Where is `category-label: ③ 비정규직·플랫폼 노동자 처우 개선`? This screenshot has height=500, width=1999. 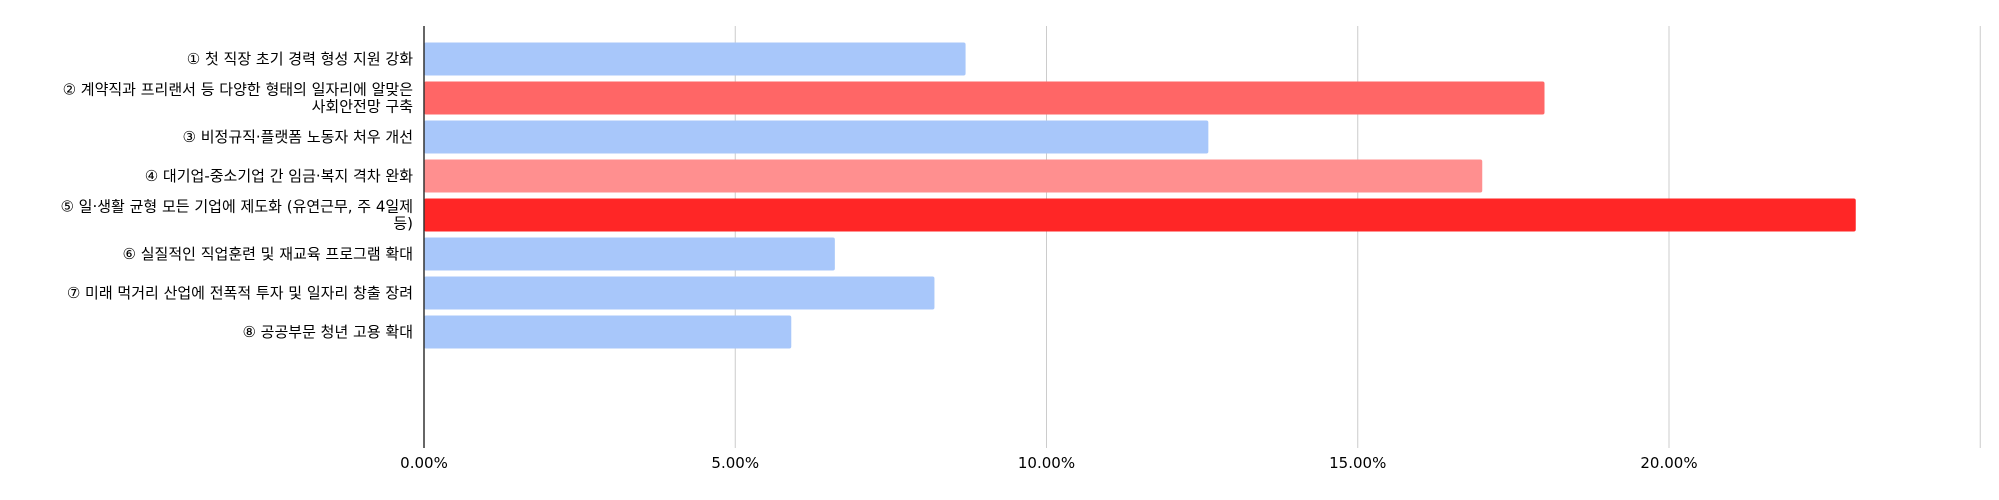 category-label: ③ 비정규직·플랫폼 노동자 처우 개선 is located at coordinates (298, 137).